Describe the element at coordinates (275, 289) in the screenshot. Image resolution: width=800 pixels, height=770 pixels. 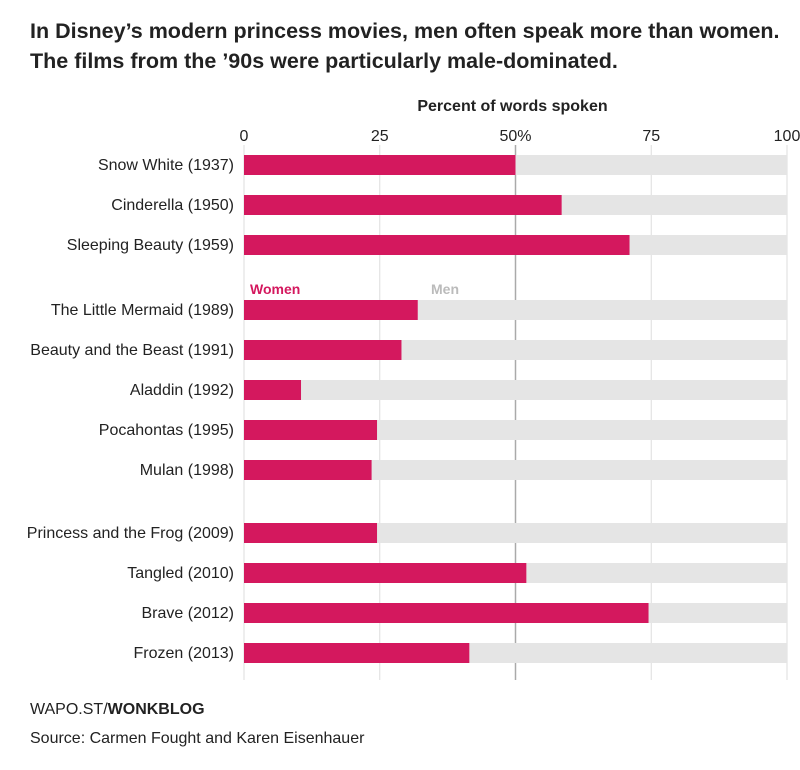
I see `legend-women: Women` at that location.